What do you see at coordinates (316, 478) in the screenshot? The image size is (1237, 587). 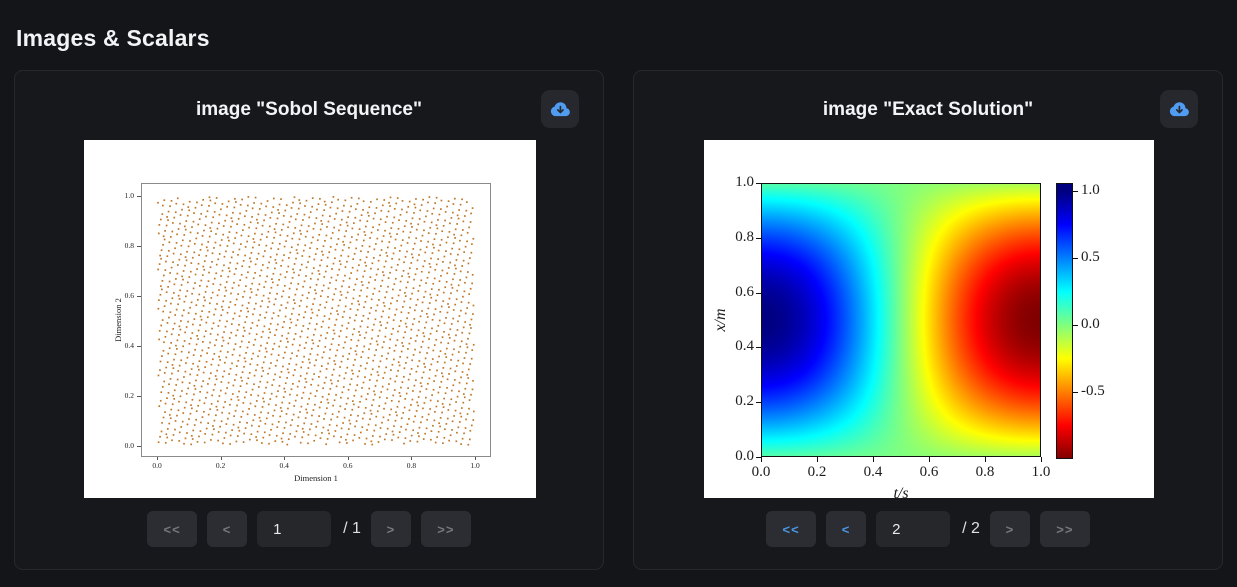 I see `x-axis-label: Dimension 1` at bounding box center [316, 478].